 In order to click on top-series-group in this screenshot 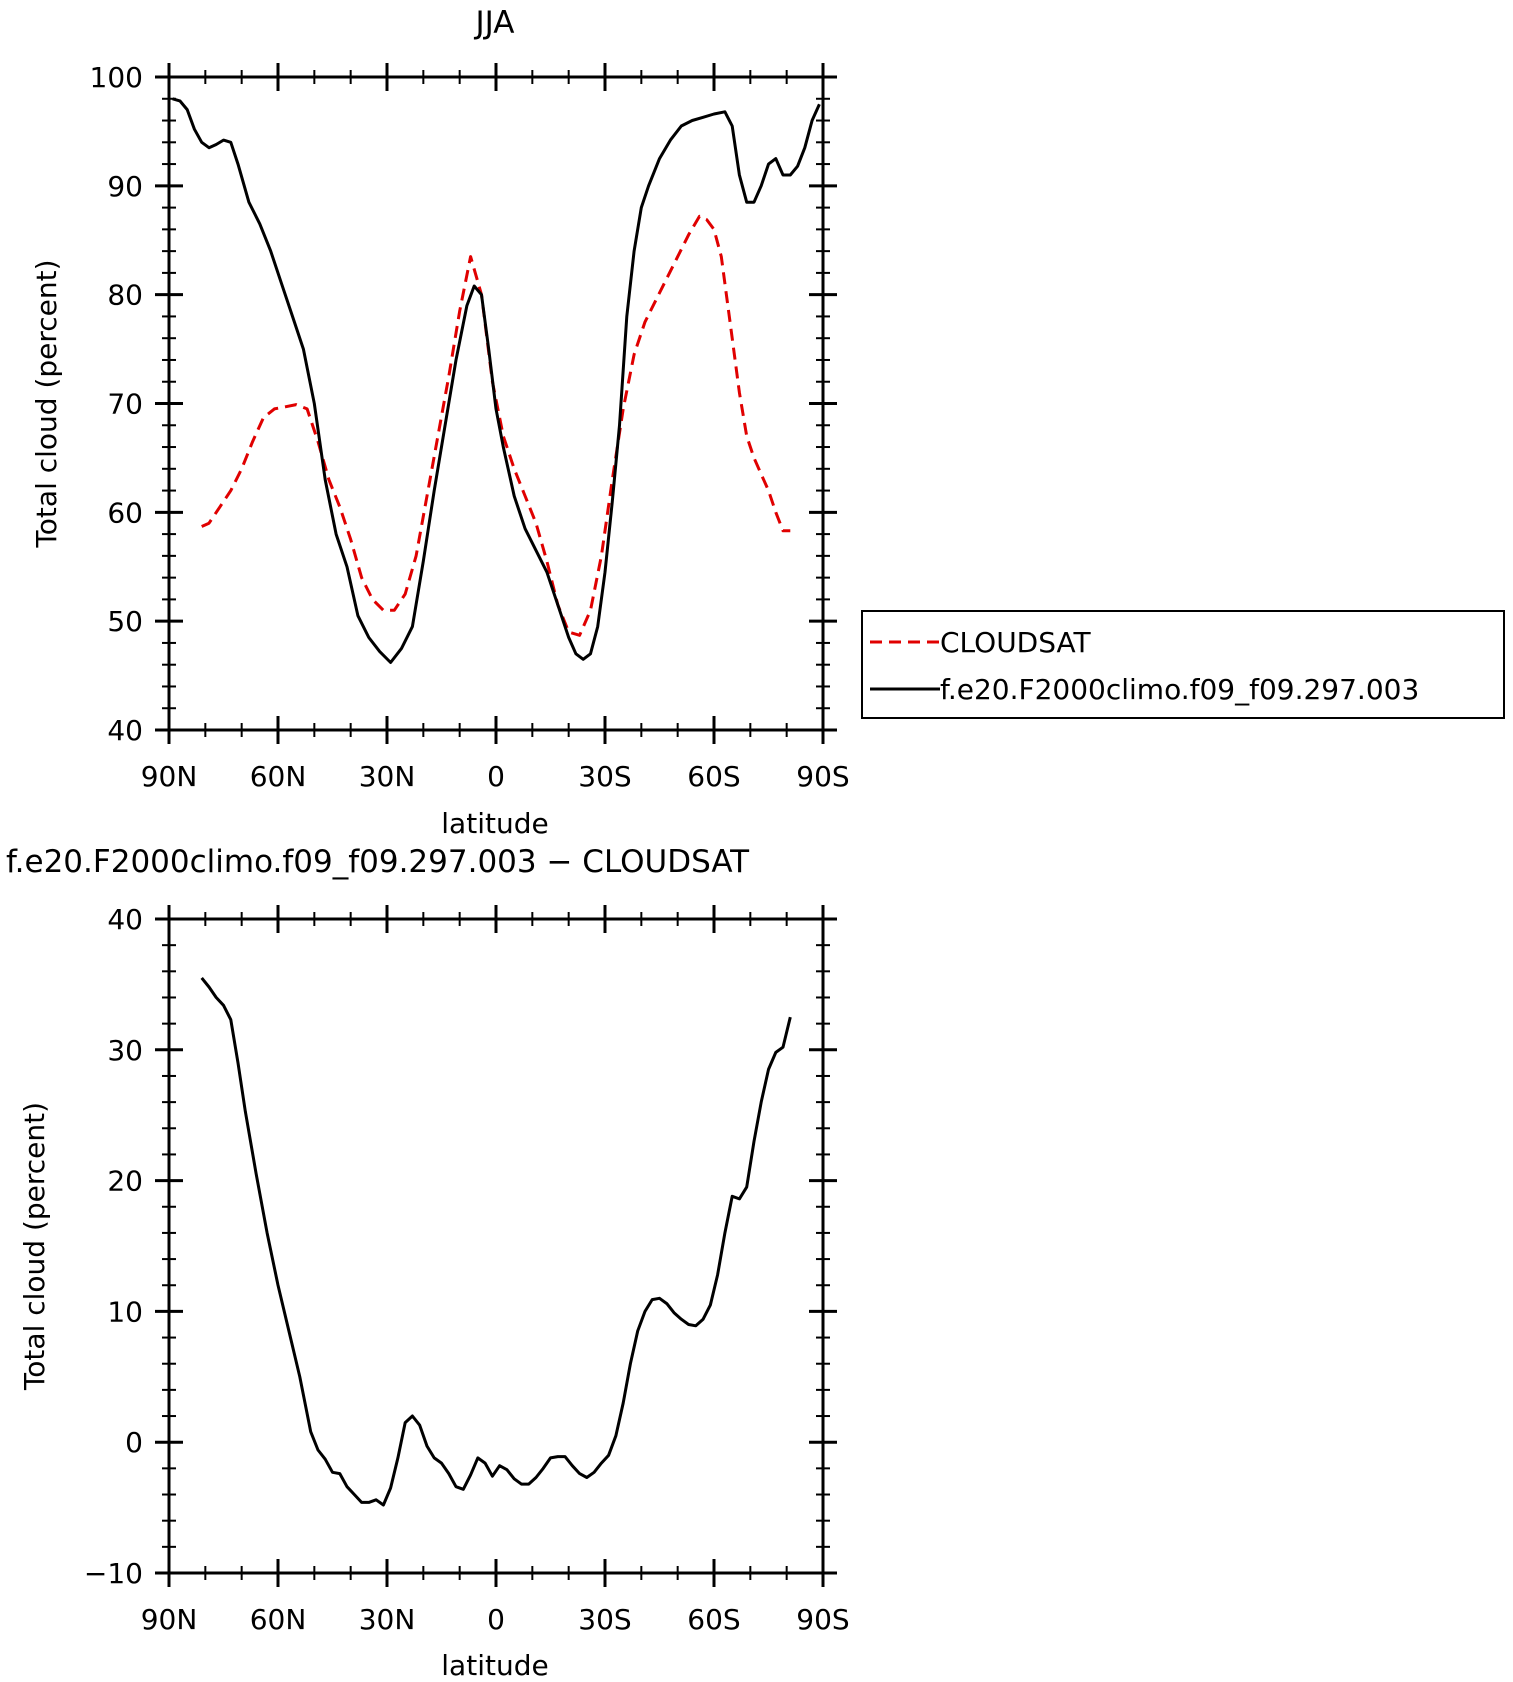, I will do `click(496, 380)`.